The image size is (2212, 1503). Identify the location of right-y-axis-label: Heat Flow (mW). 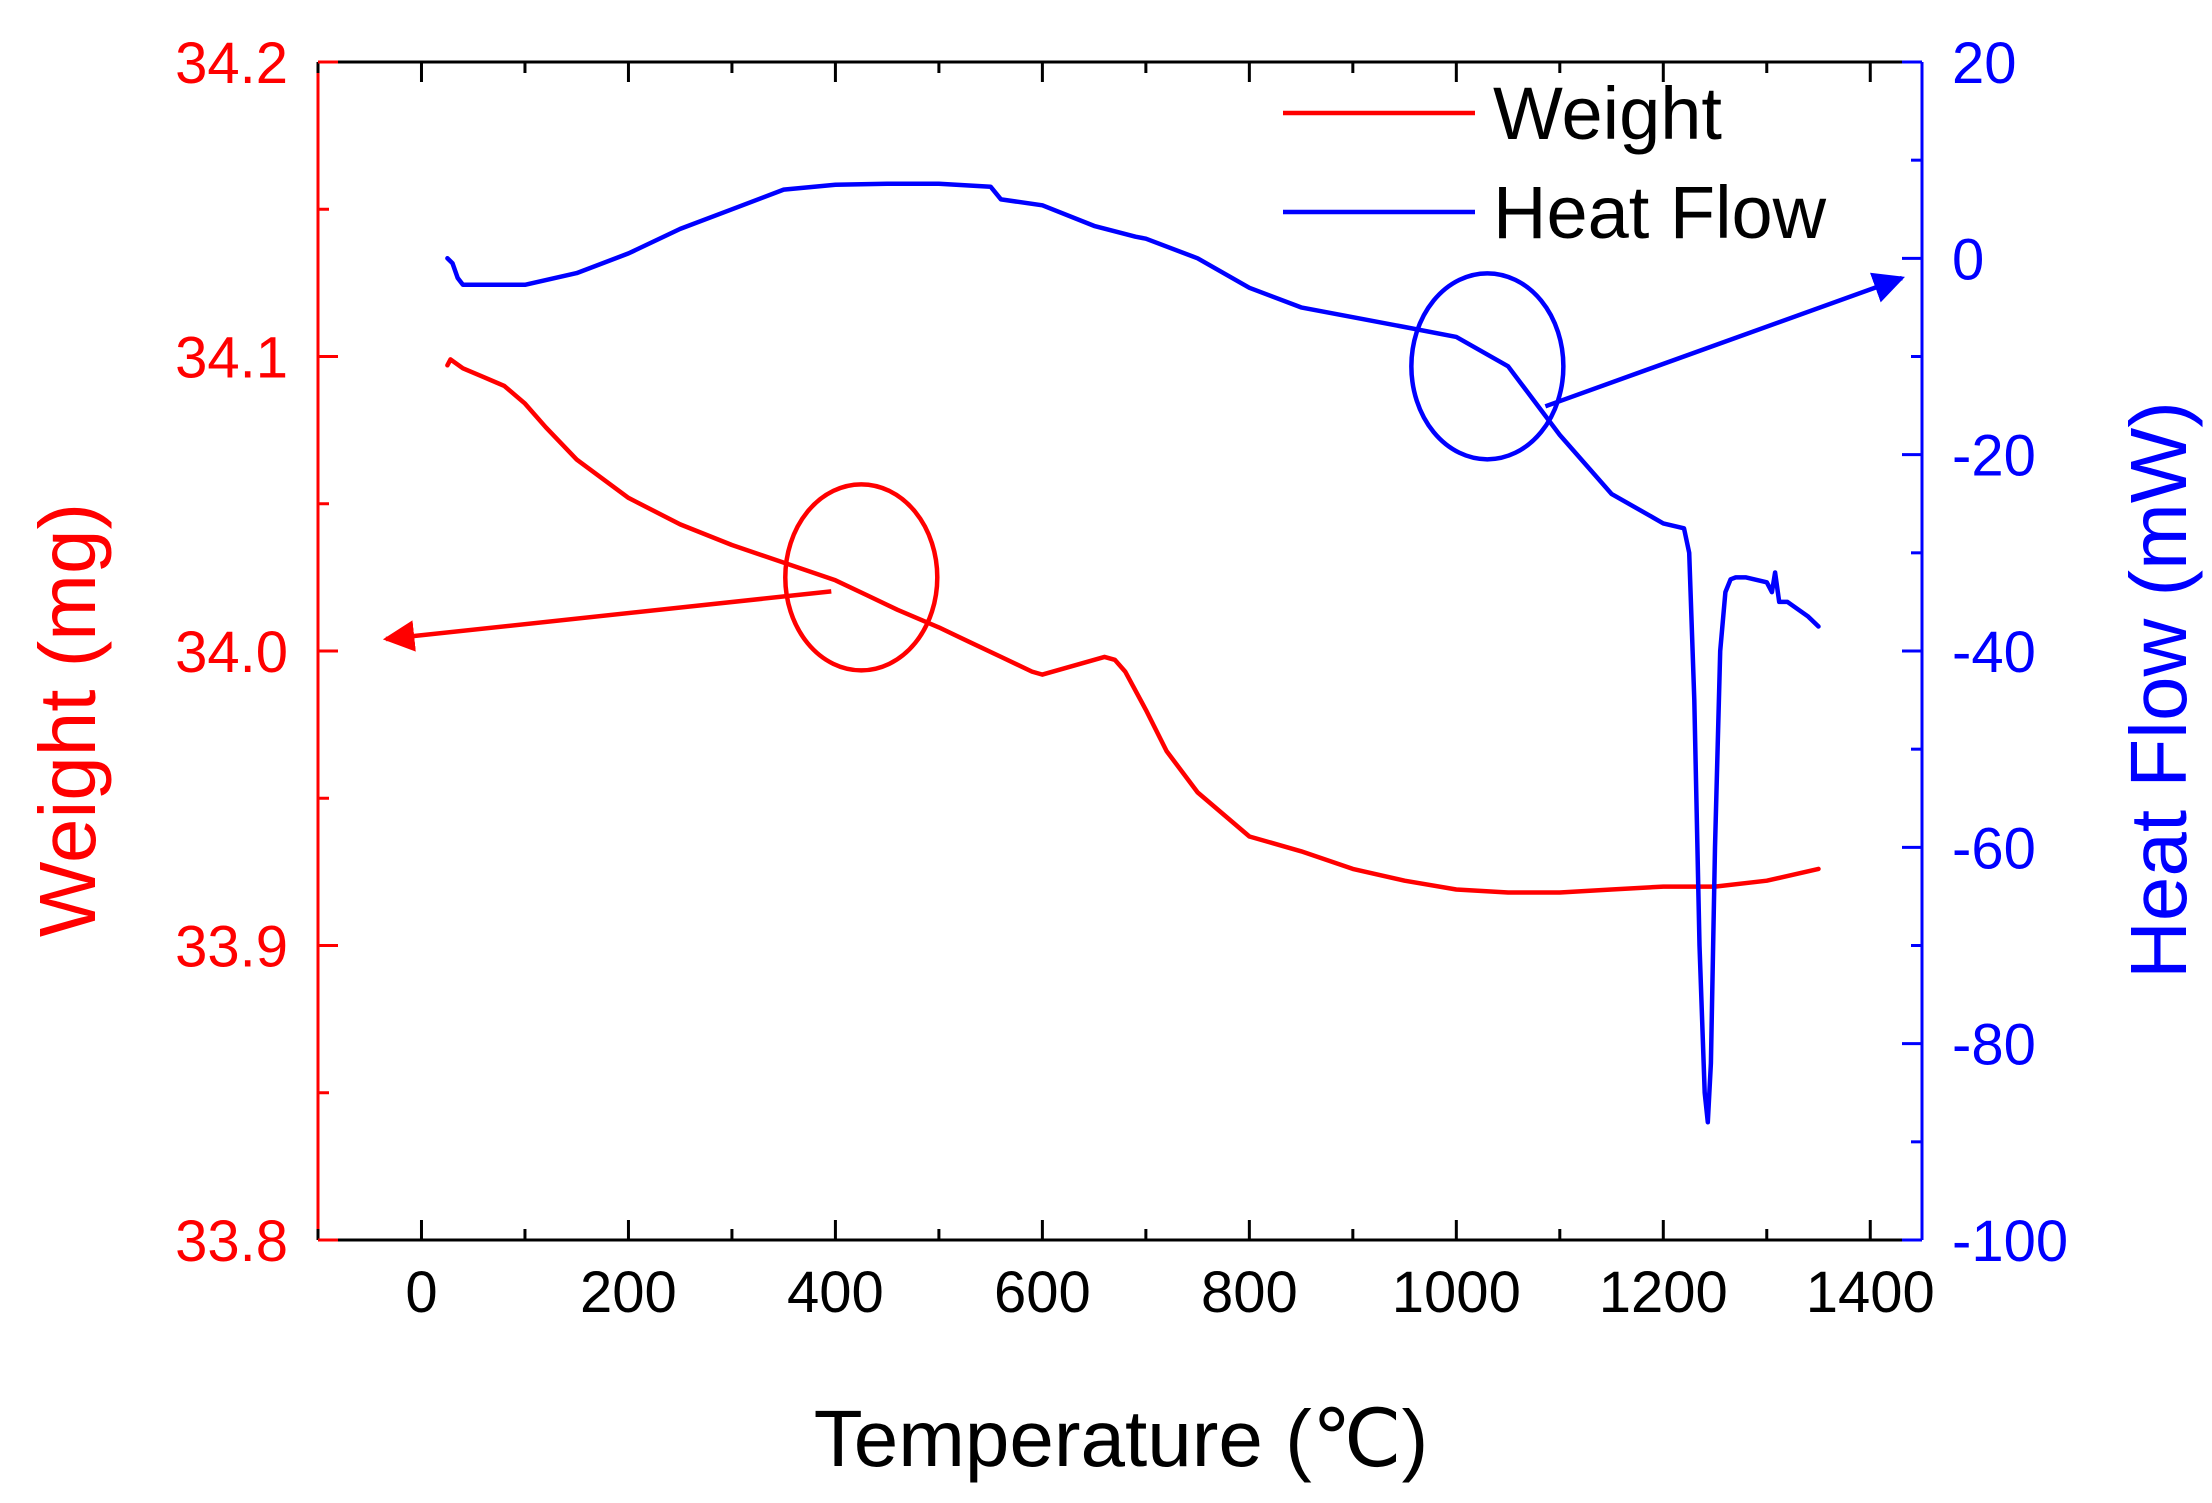
(2158, 690).